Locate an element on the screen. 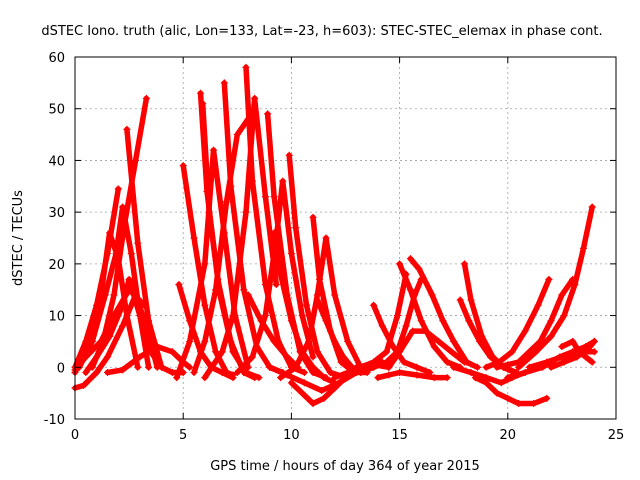 The width and height of the screenshot is (640, 480). y-tick-label: 60 is located at coordinates (56, 58).